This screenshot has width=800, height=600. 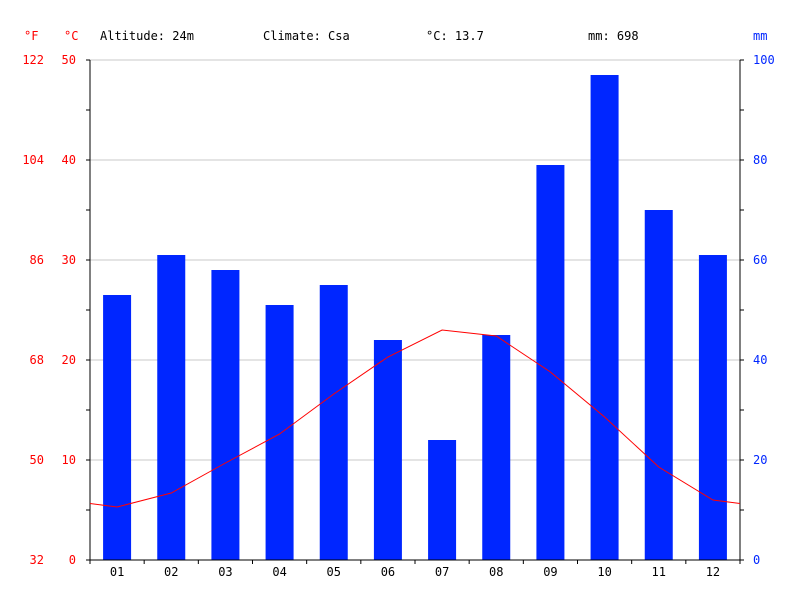 What do you see at coordinates (69, 460) in the screenshot?
I see `celsius-tick-label: 10` at bounding box center [69, 460].